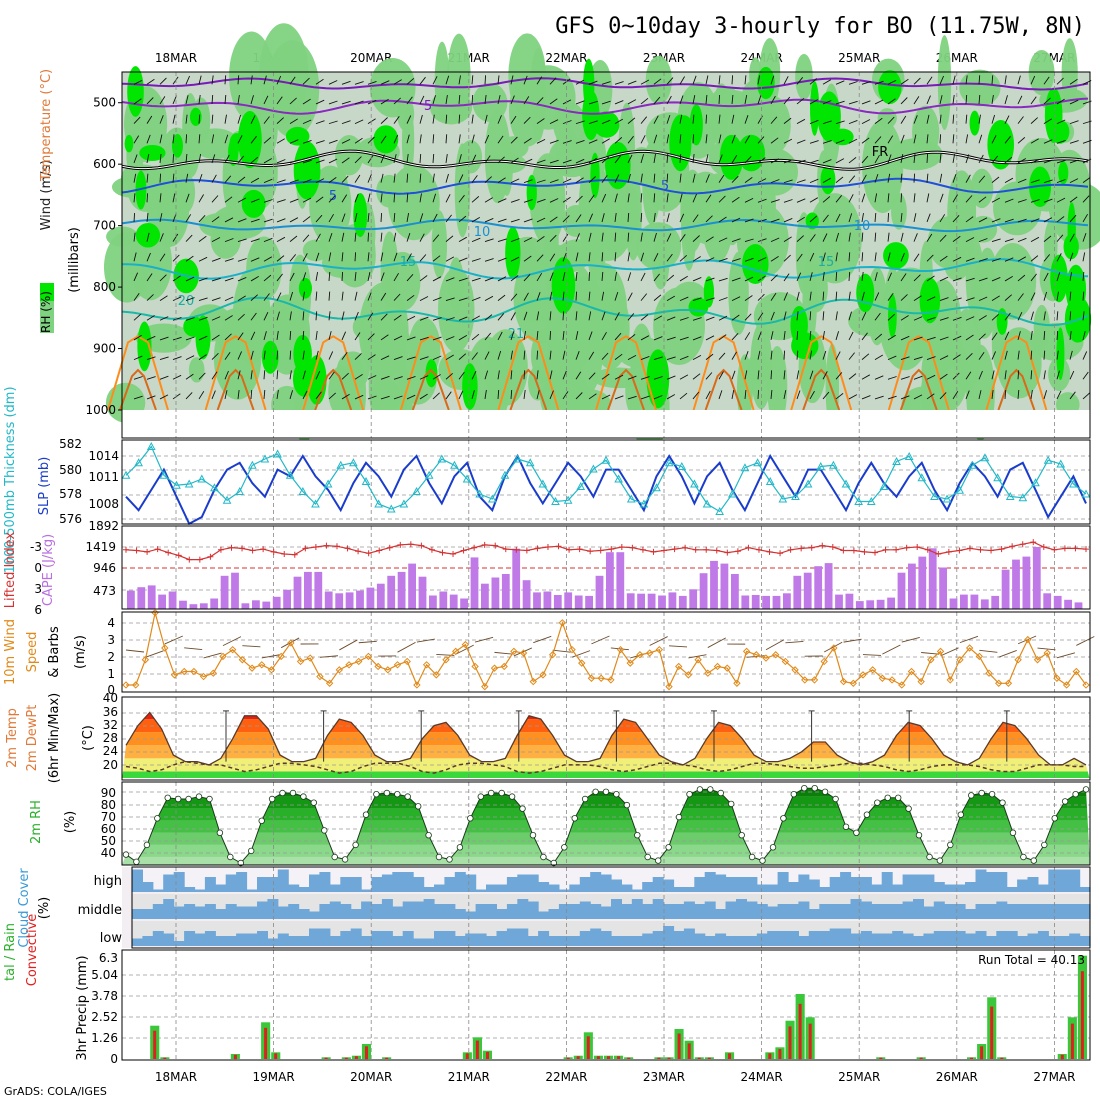 The height and width of the screenshot is (1100, 1100). I want to click on ylabel-temperature: Temperature (°C), so click(46, 125).